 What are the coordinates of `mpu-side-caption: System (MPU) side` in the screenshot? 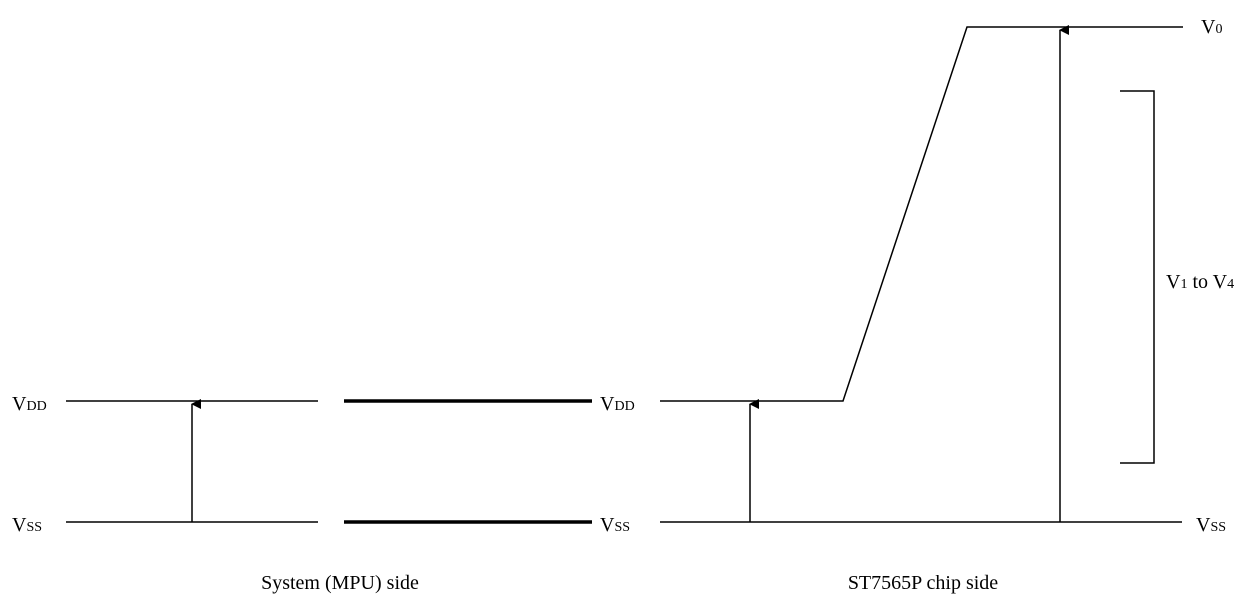 It's located at (340, 583).